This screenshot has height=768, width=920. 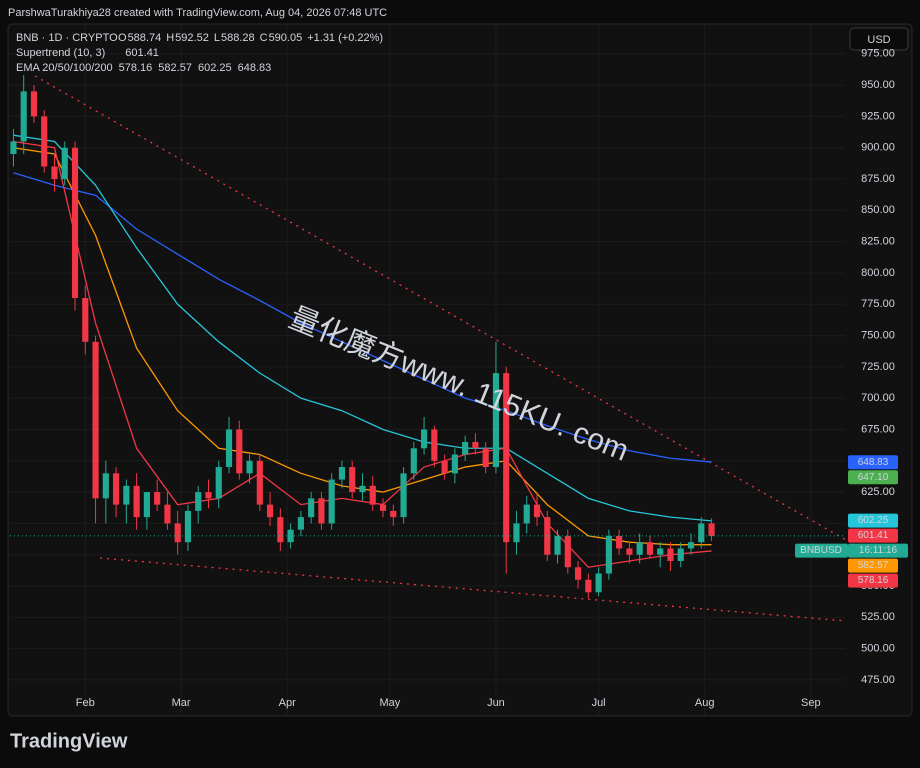 I want to click on ema-value: 602.25, so click(x=215, y=68).